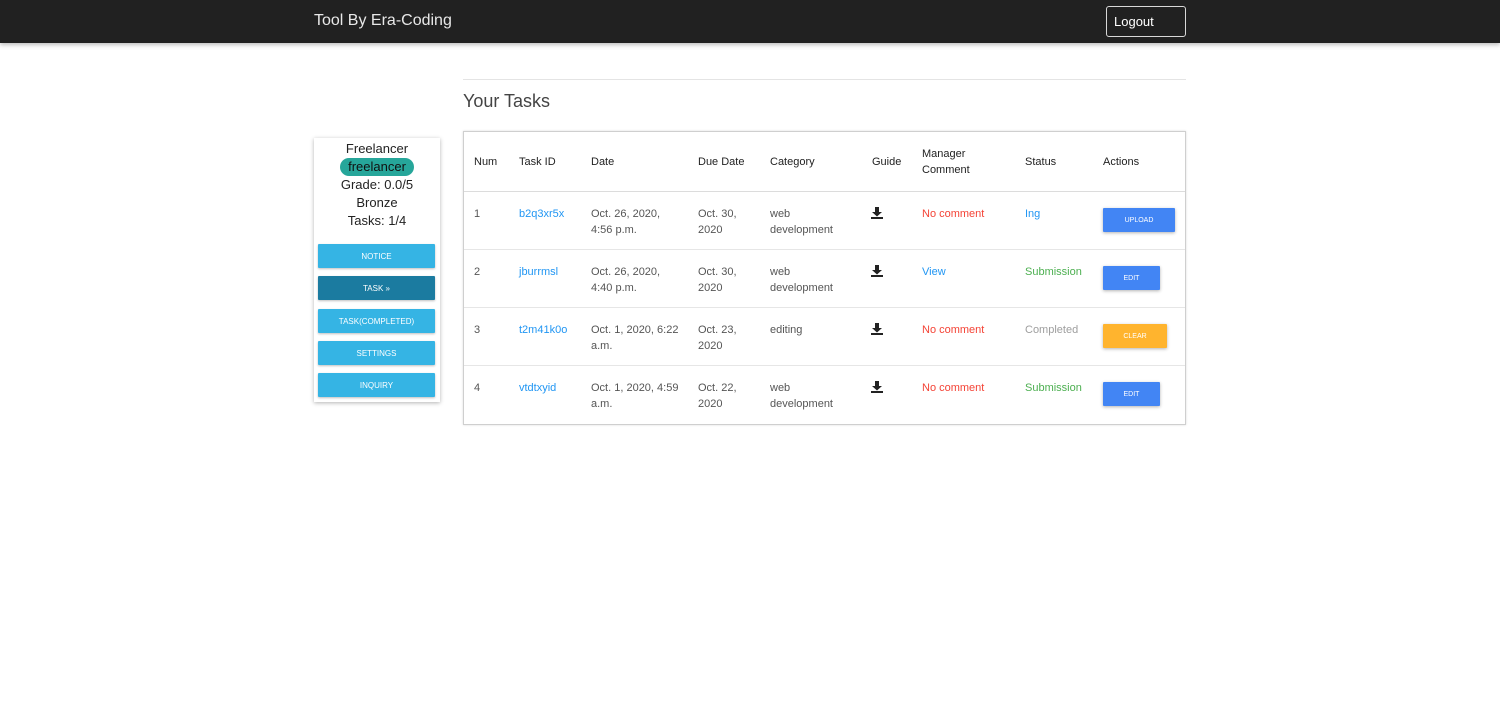 Image resolution: width=1500 pixels, height=720 pixels. What do you see at coordinates (1135, 336) in the screenshot?
I see `clear-button: CLEAR` at bounding box center [1135, 336].